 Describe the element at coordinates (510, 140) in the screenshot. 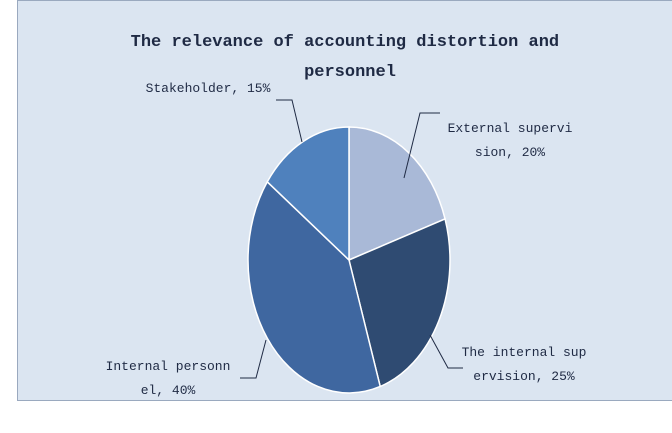

I see `data-label: External supervi sion, 20%` at that location.